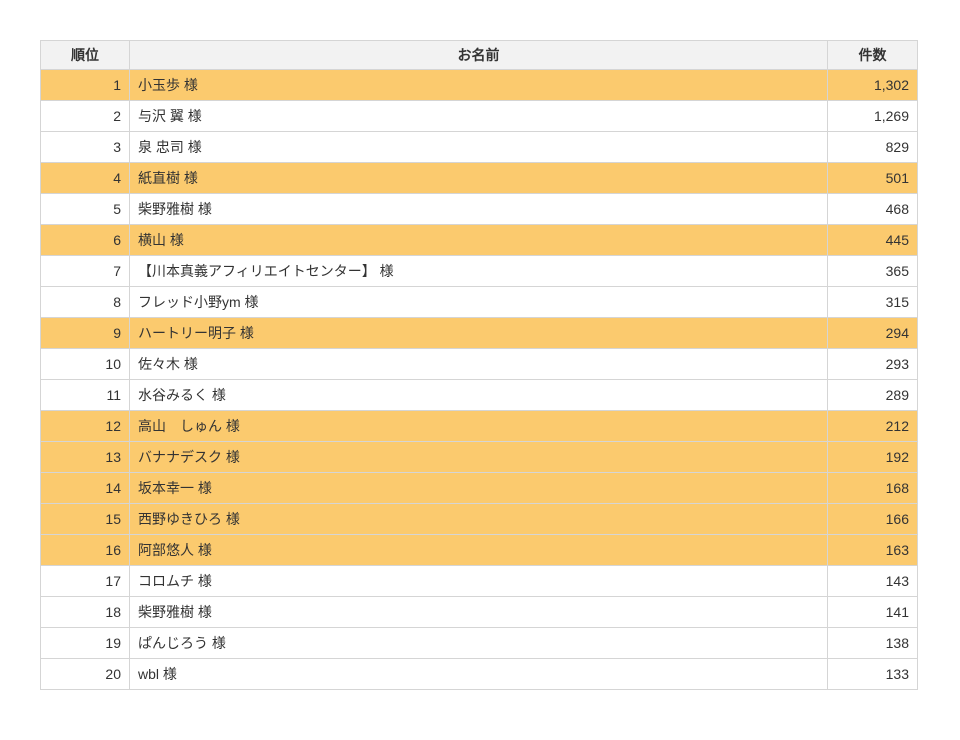 Image resolution: width=960 pixels, height=740 pixels. Describe the element at coordinates (85, 612) in the screenshot. I see `rank-cell: 18` at that location.